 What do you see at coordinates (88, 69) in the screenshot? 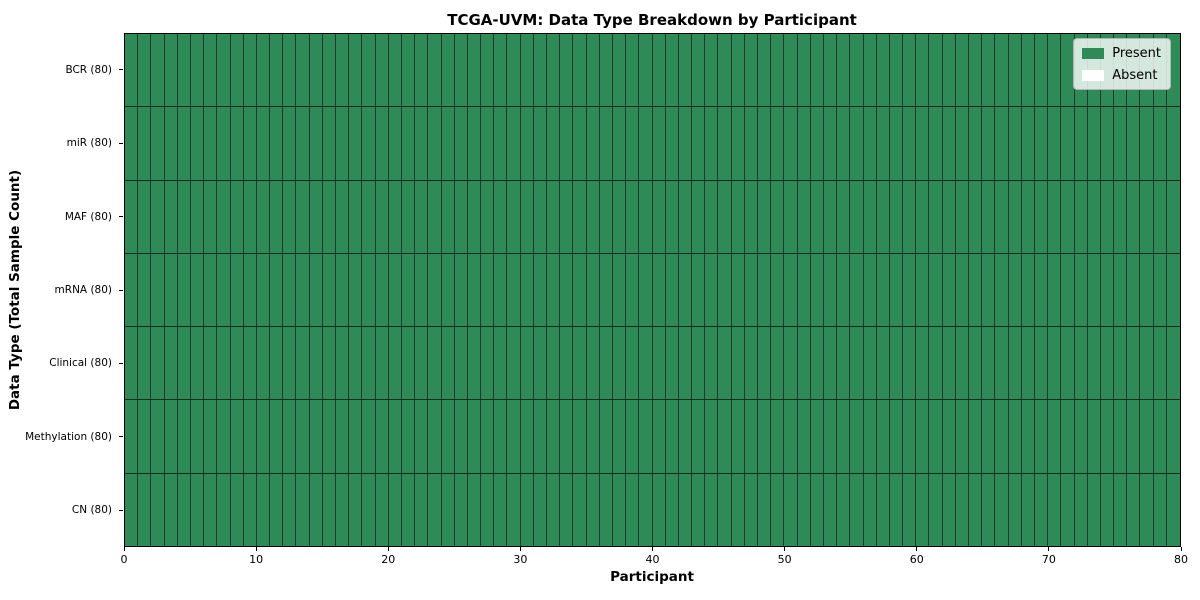
I see `y-tick-label: BCR (80)` at bounding box center [88, 69].